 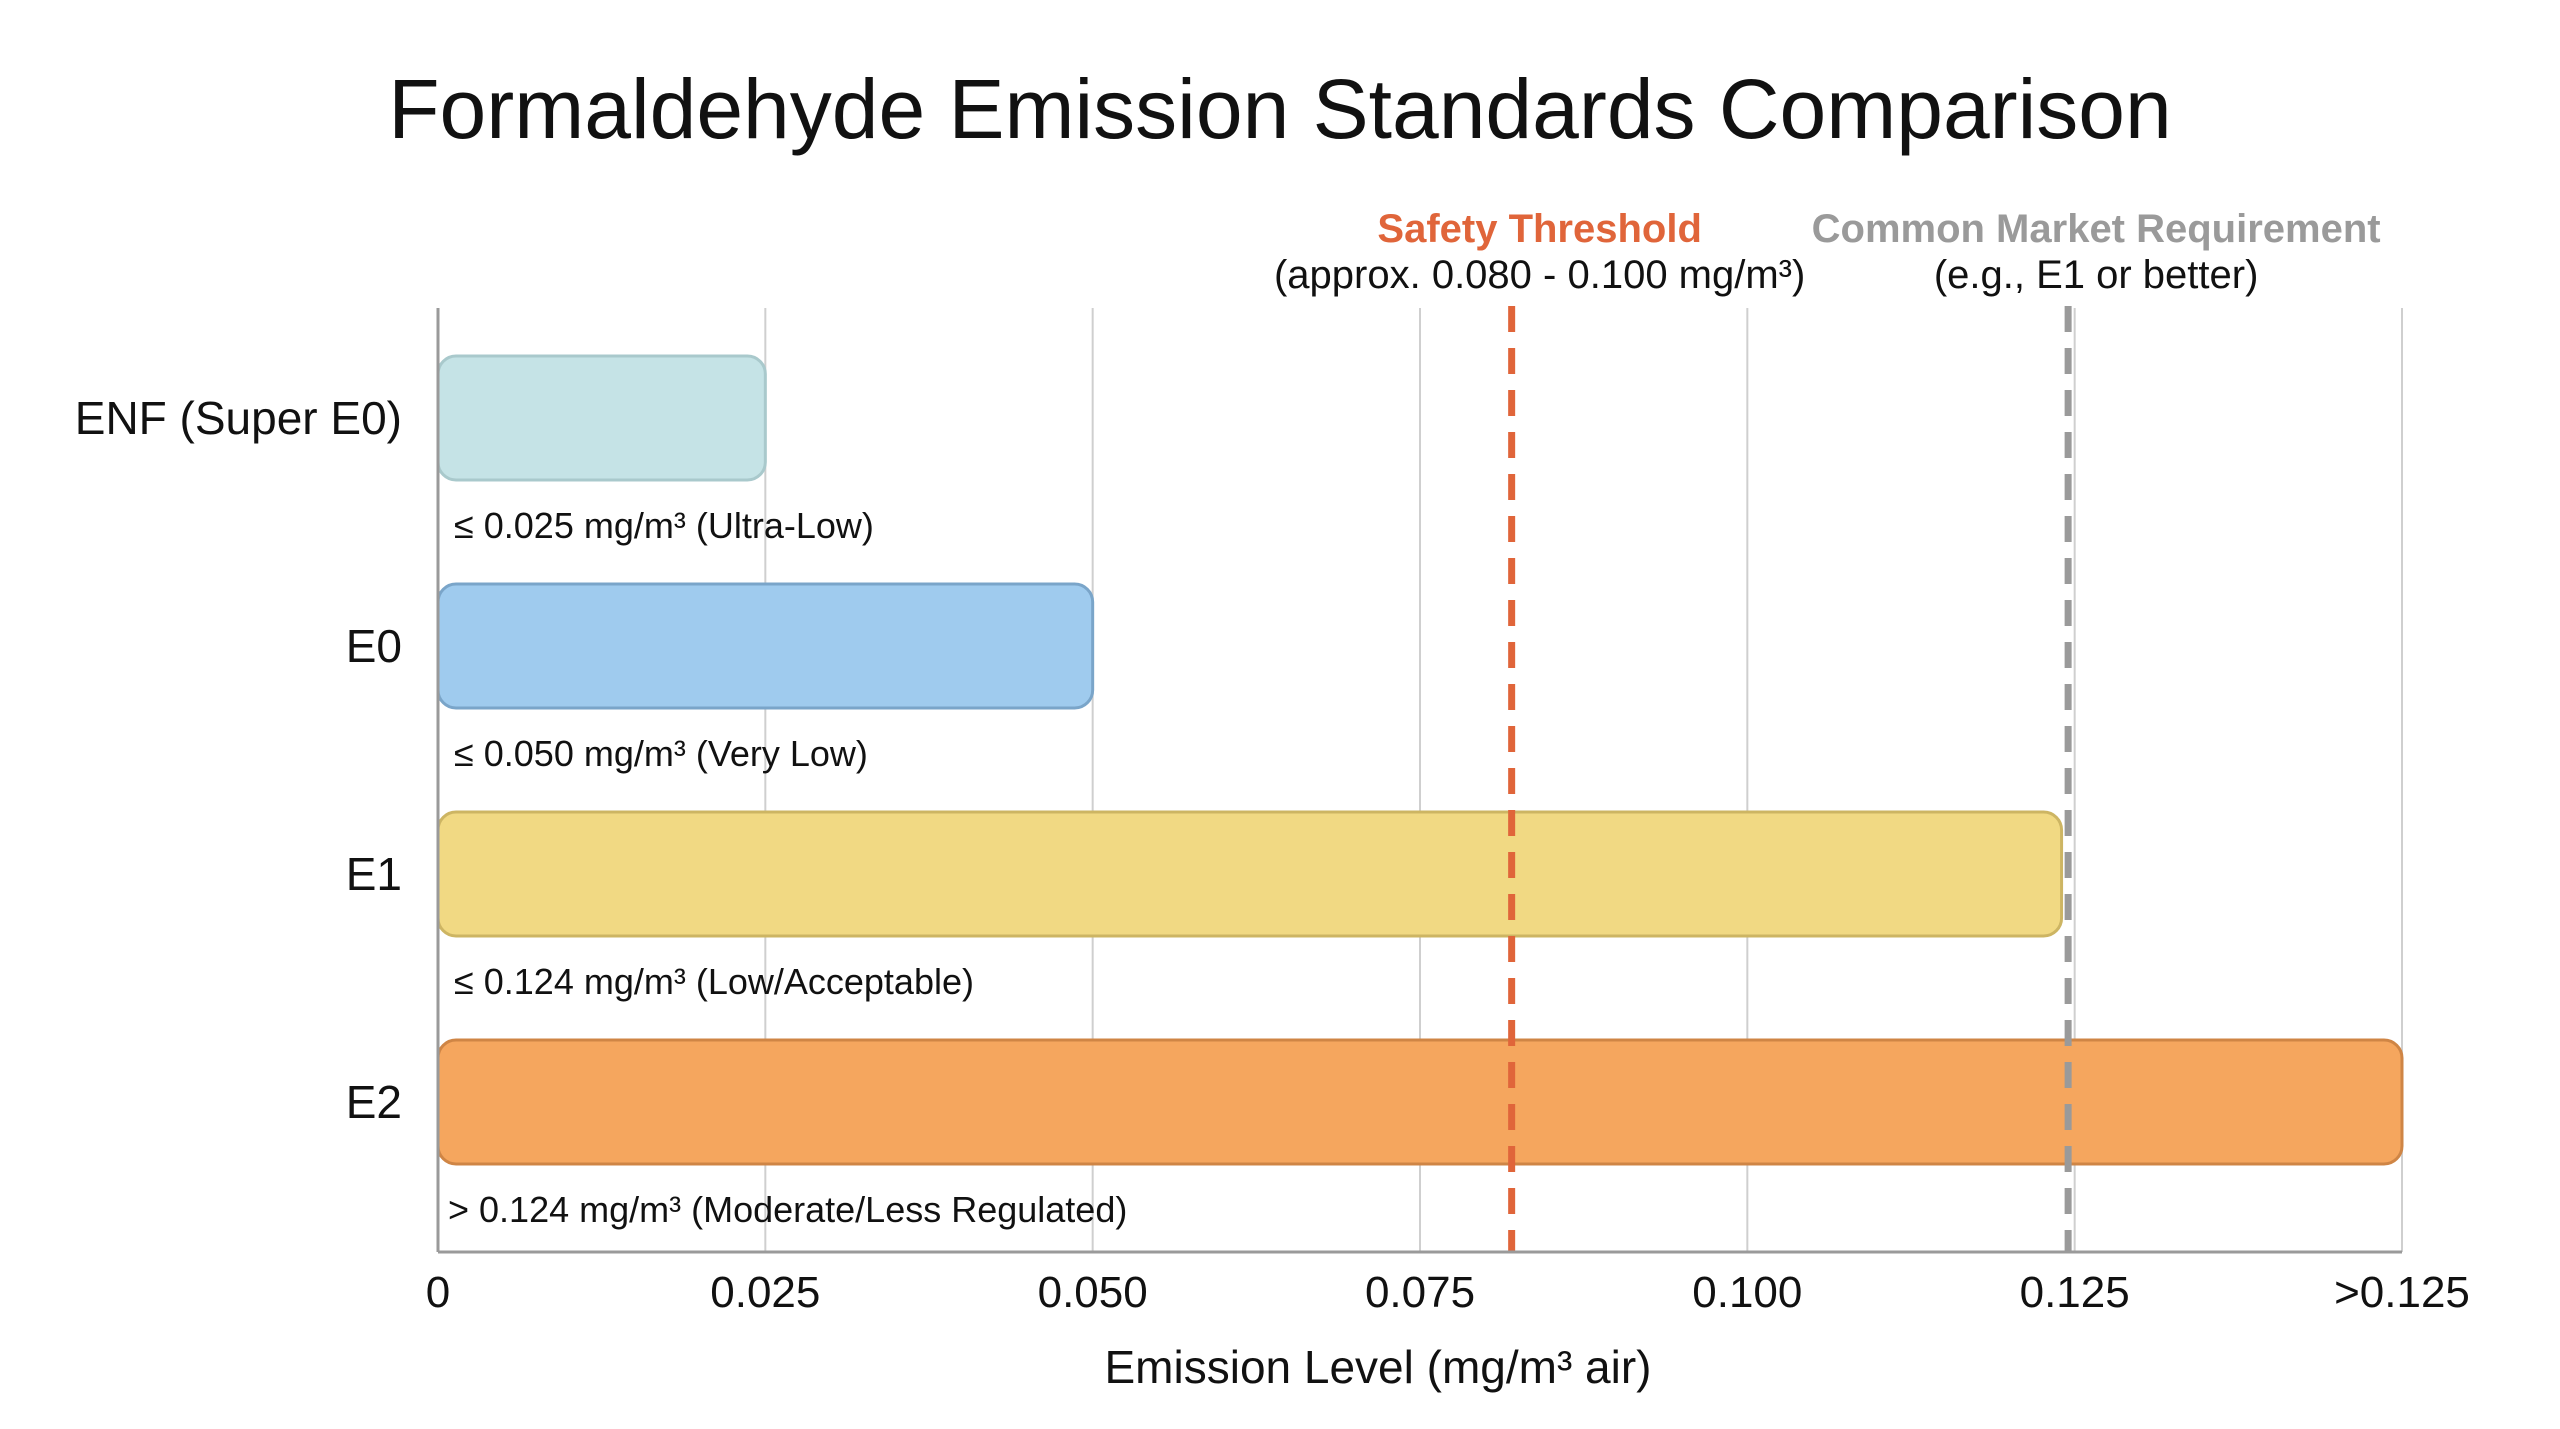 I want to click on bar-value-label: ≤ 0.025 mg/m³ (Ultra-Low), so click(x=664, y=525).